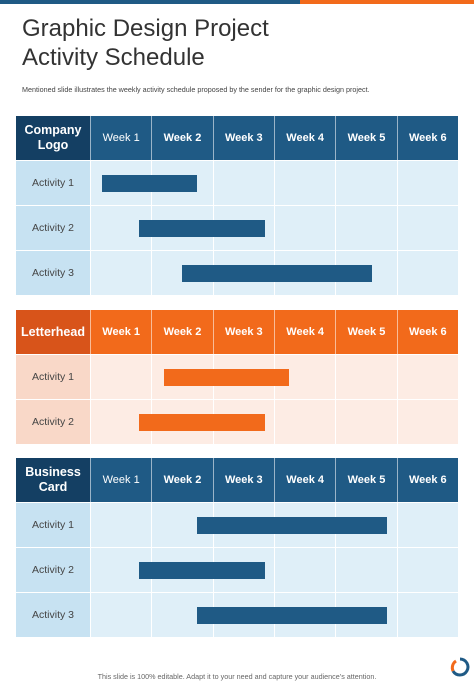 The width and height of the screenshot is (474, 684). I want to click on page-title-line-1: Graphic Design Project, so click(145, 28).